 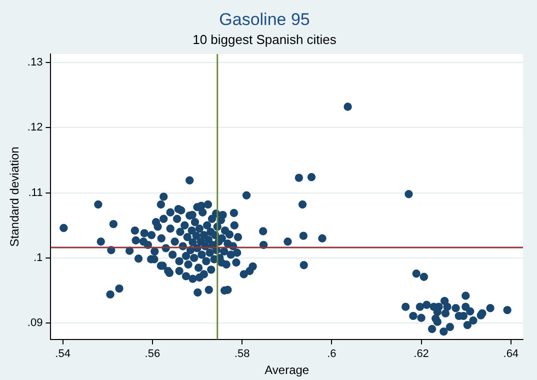 I want to click on chart-subtitle: 10 biggest Spanish cities, so click(x=264, y=39).